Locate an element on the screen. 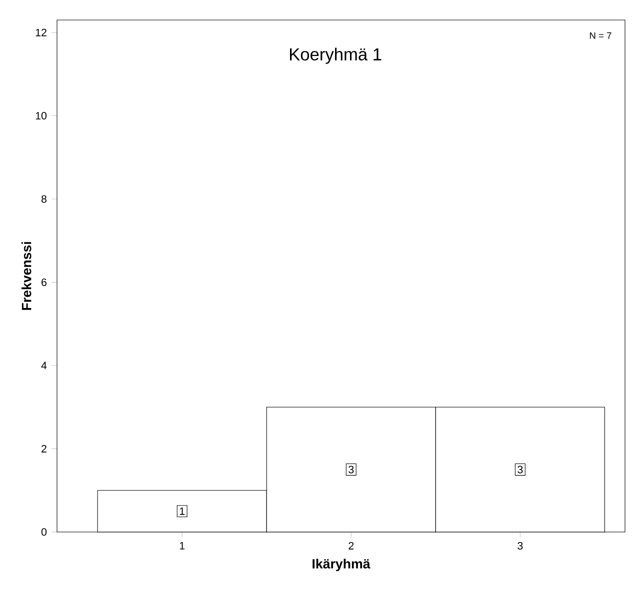 The image size is (633, 599). x-axis-title: Ikäryhmä is located at coordinates (341, 565).